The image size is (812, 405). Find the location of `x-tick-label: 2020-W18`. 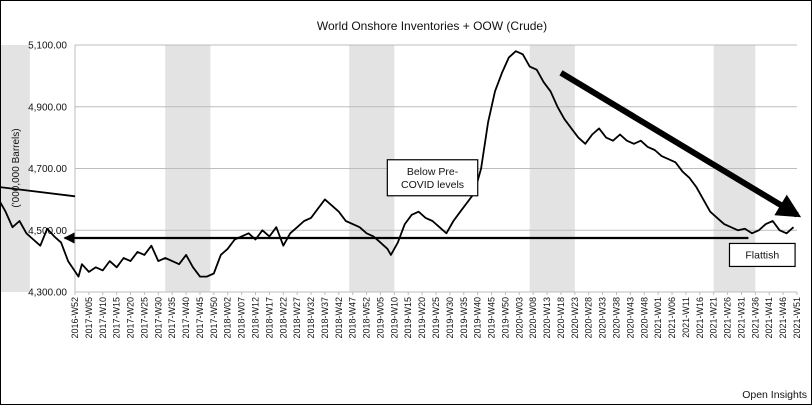

x-tick-label: 2020-W18 is located at coordinates (561, 318).